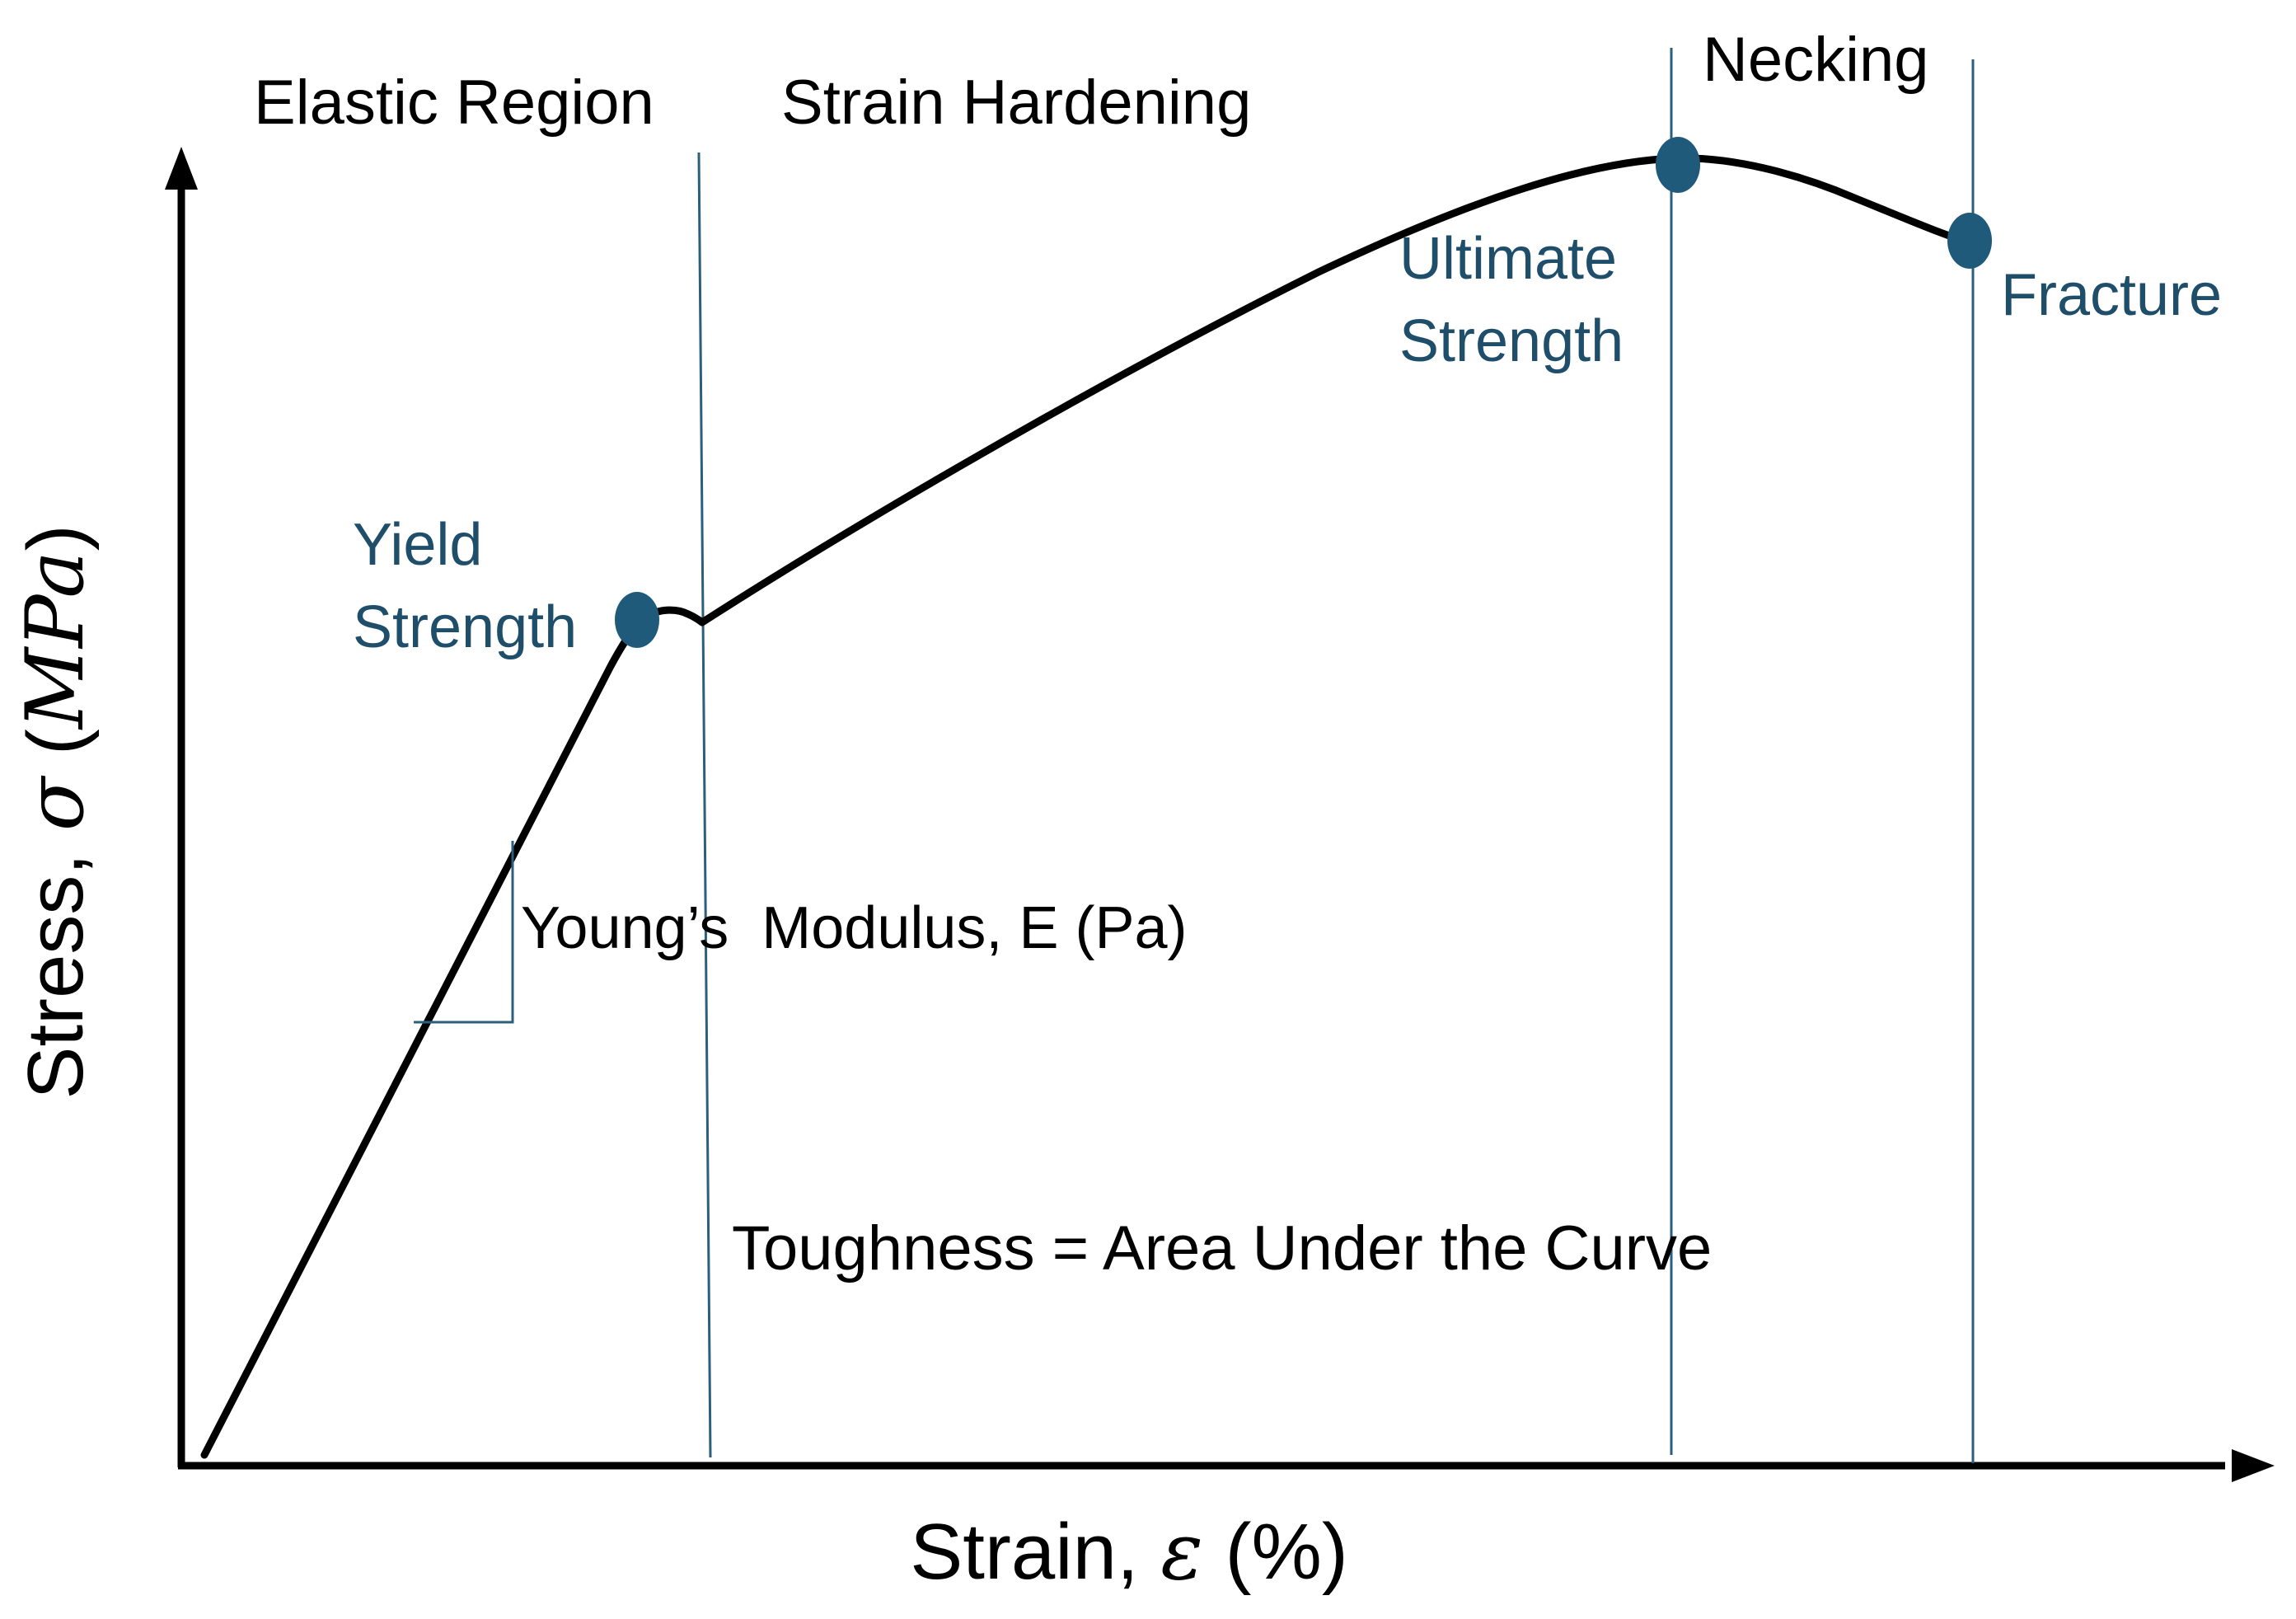 This screenshot has width=2296, height=1619. What do you see at coordinates (1222, 1248) in the screenshot?
I see `toughness-label: Toughness = Area Under the Curve` at bounding box center [1222, 1248].